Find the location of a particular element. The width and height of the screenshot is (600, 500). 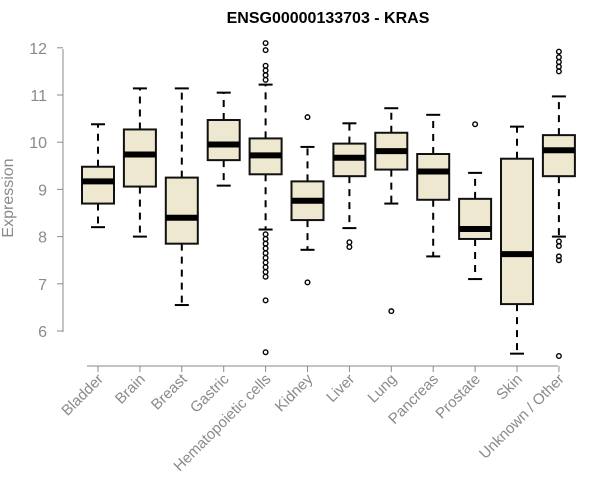

x-tick-label: Brain is located at coordinates (130, 389).